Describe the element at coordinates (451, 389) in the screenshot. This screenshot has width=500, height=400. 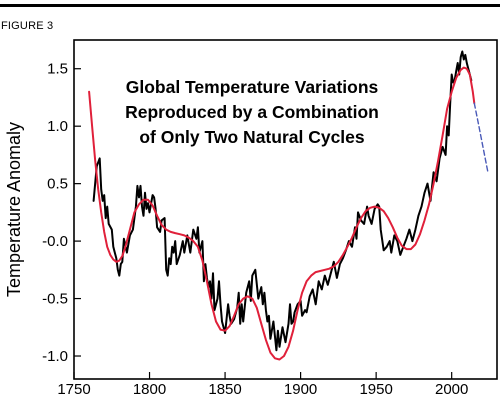
I see `x-tick-label: 2000` at that location.